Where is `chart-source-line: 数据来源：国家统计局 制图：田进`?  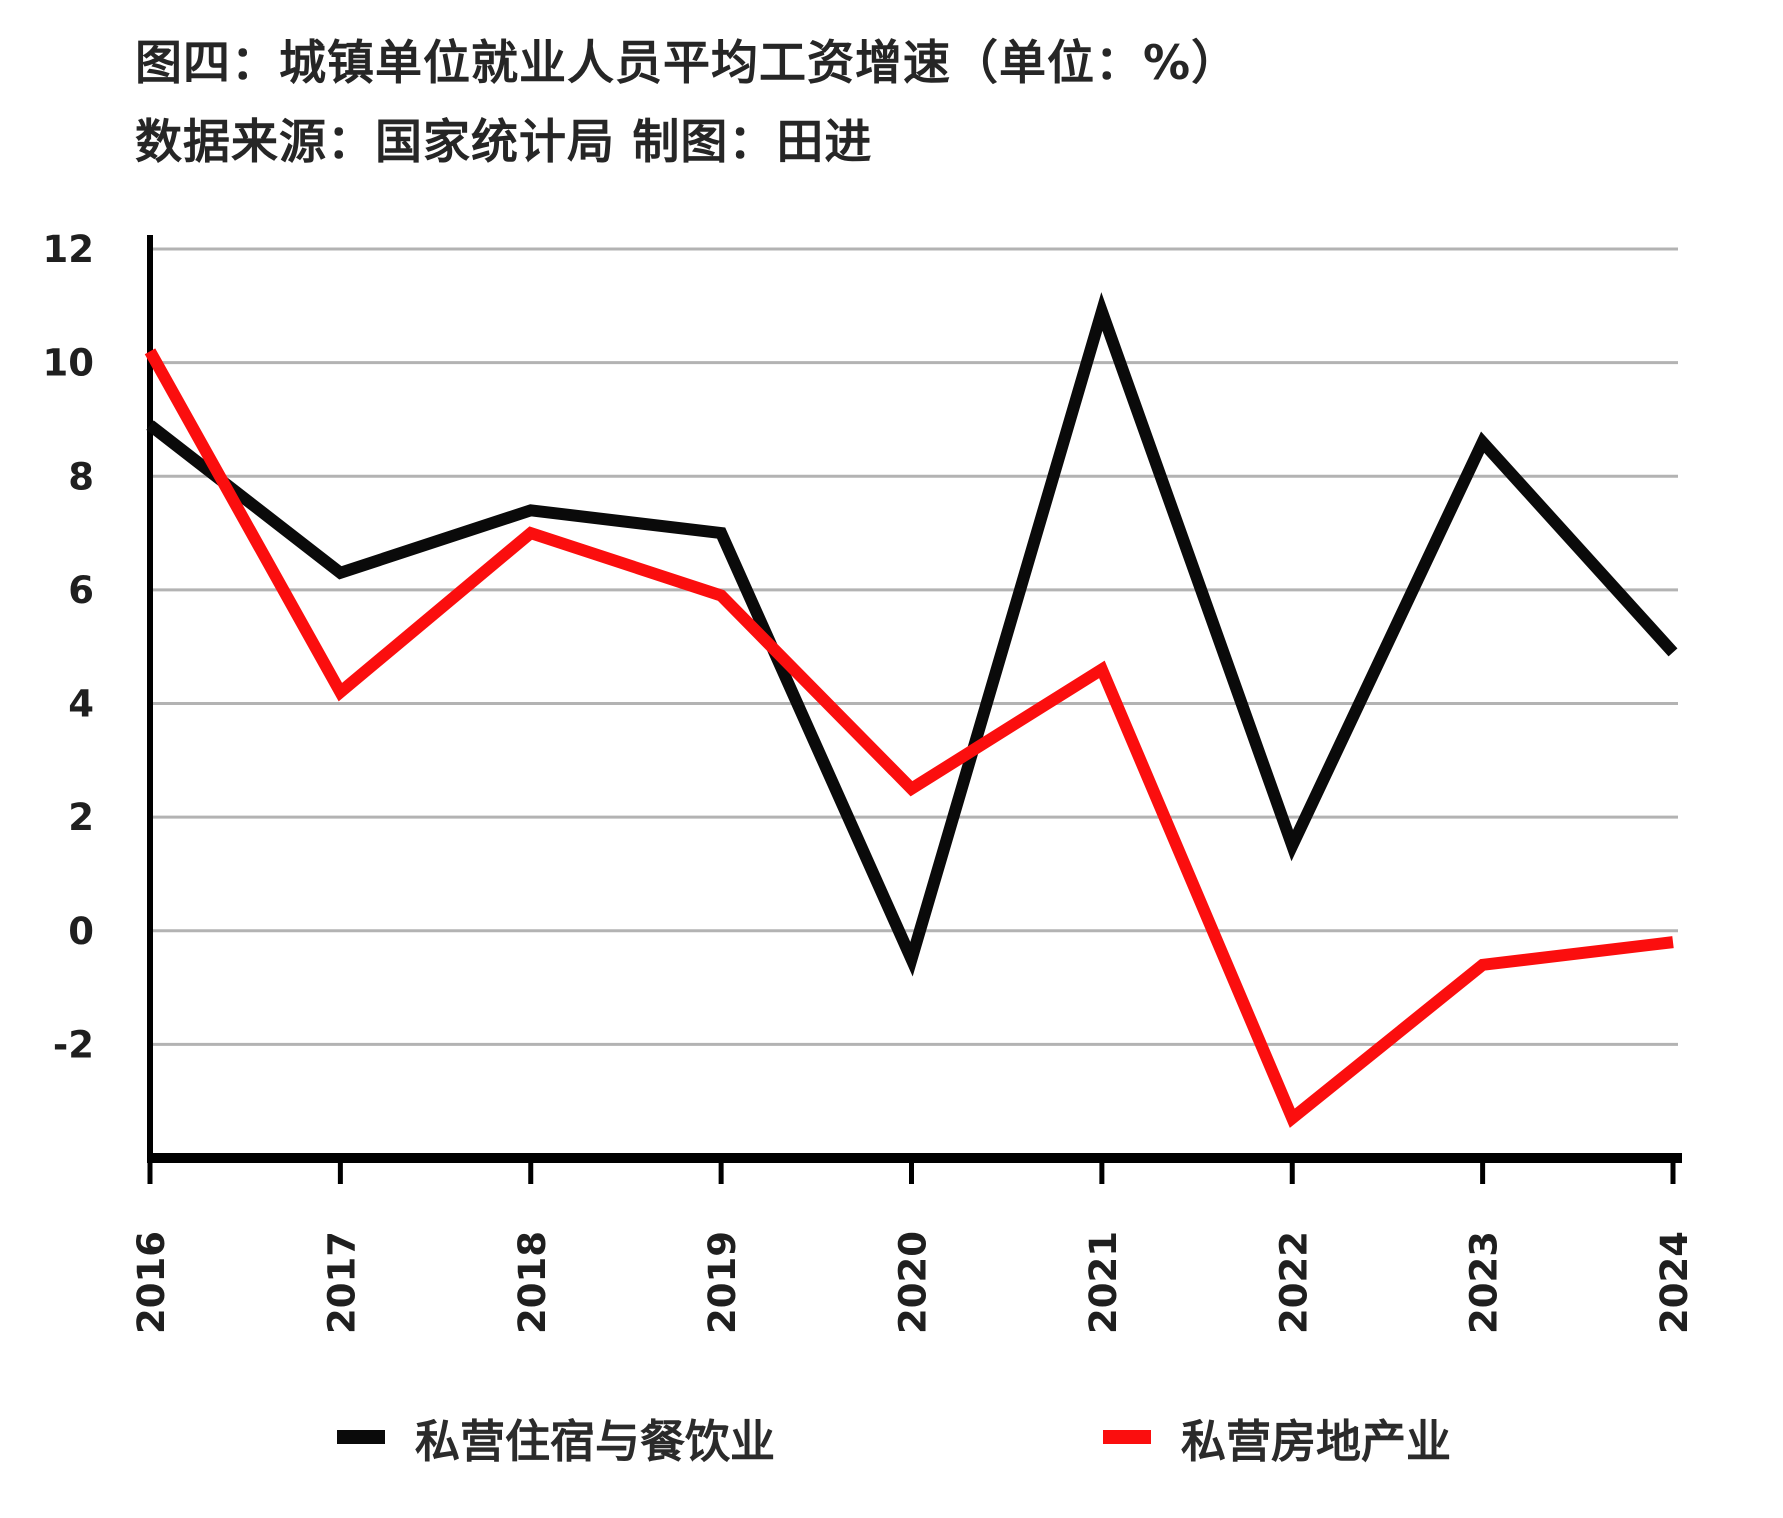
chart-source-line: 数据来源：国家统计局 制图：田进 is located at coordinates (504, 142).